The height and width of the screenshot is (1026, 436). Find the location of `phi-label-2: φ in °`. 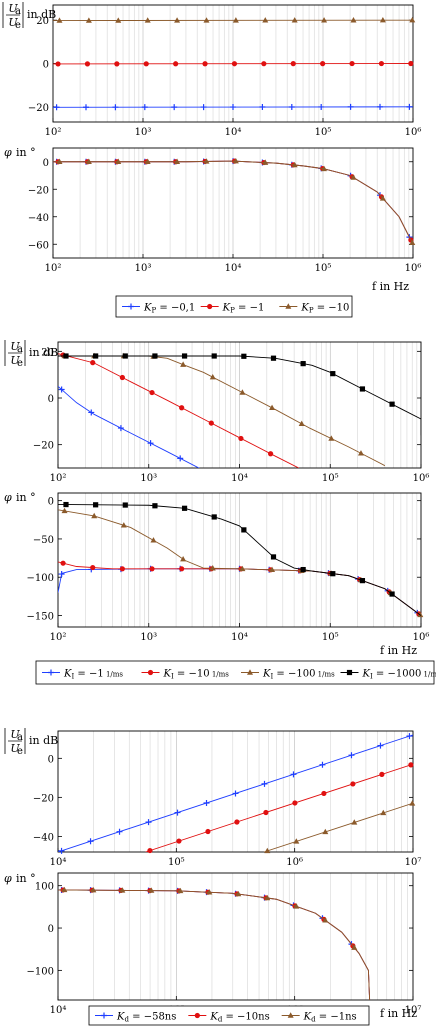

phi-label-2: φ in ° is located at coordinates (20, 497).